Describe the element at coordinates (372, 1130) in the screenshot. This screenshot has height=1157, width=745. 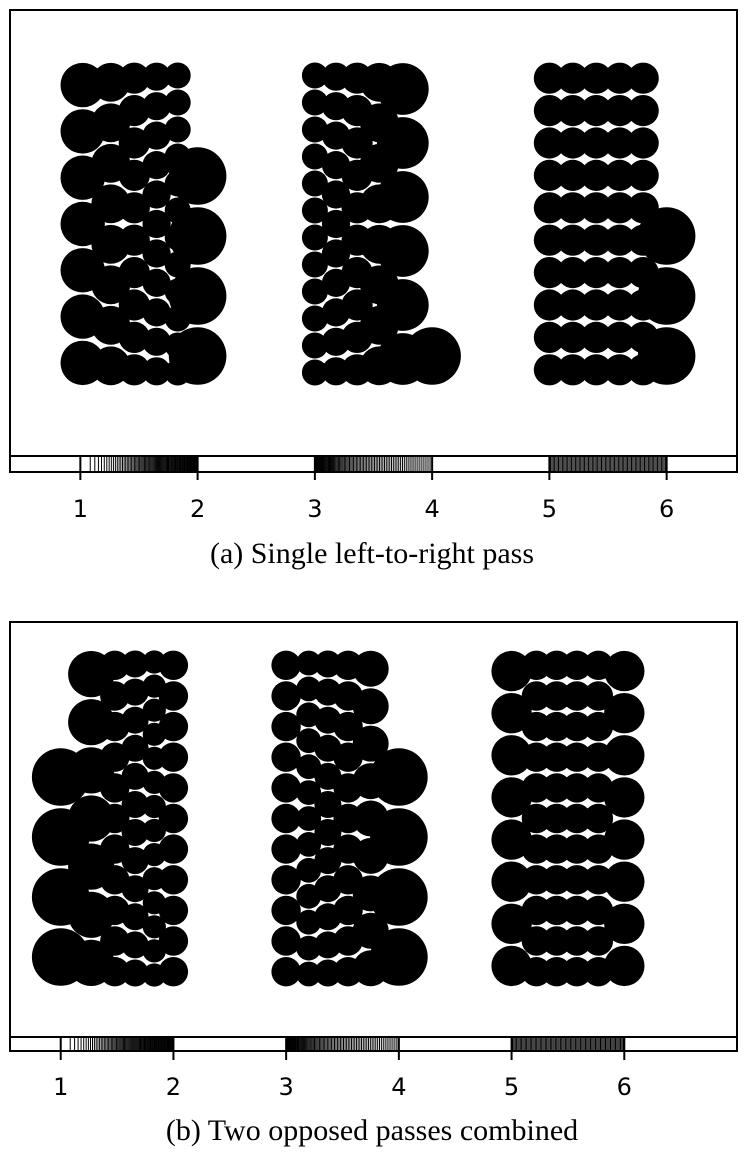
I see `panel-b-caption: (b) Two opposed passes combined` at that location.